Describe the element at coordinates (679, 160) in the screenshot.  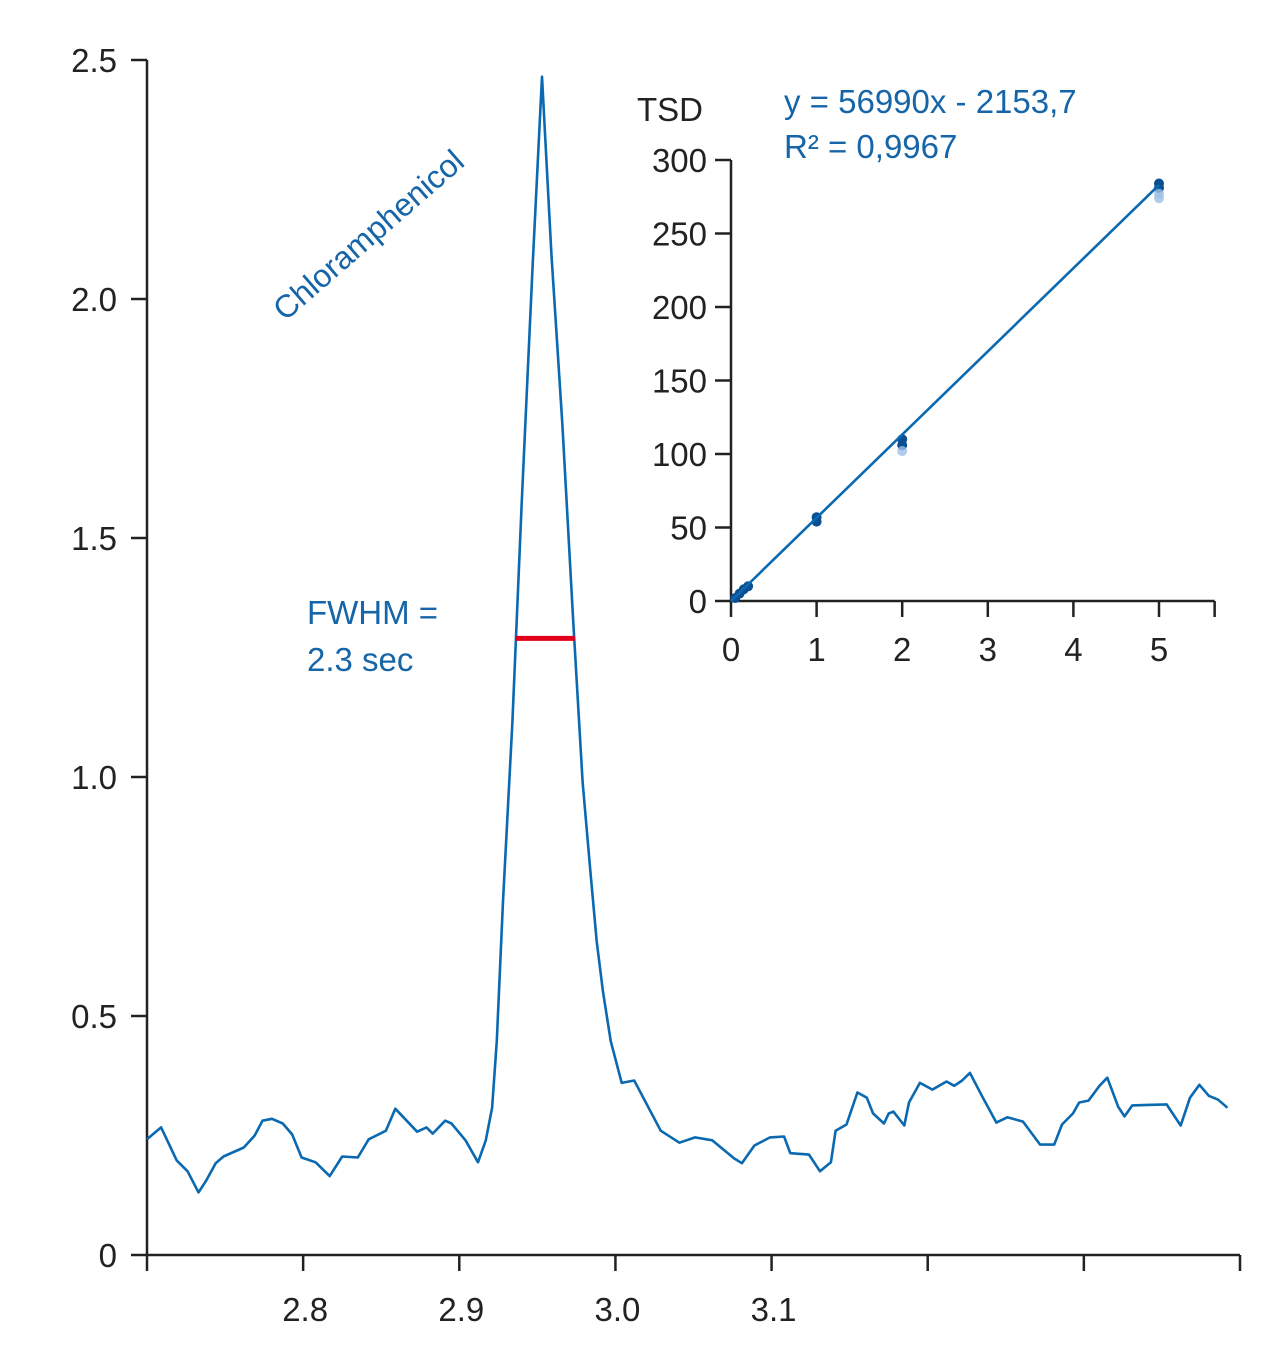
I see `inset-y-tick-label: 300` at that location.